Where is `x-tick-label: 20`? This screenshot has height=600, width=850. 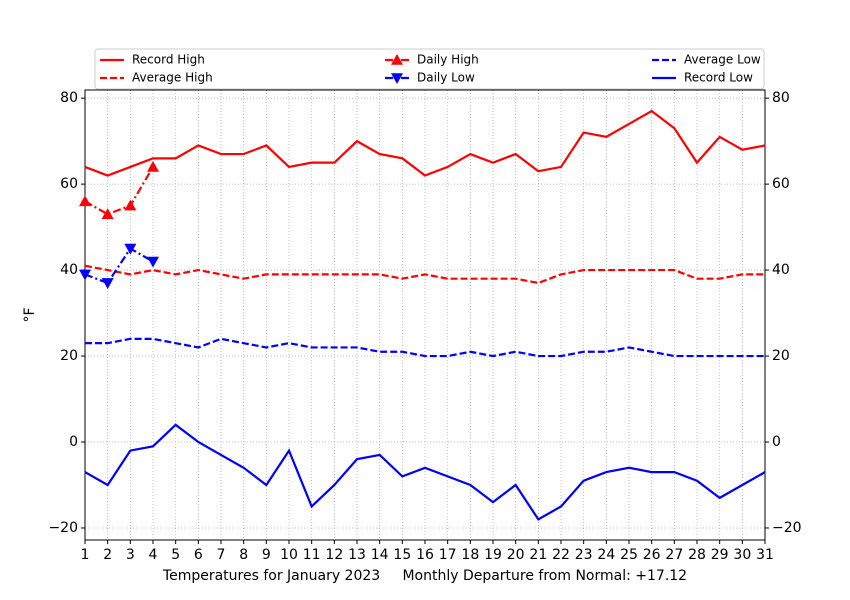
x-tick-label: 20 is located at coordinates (516, 555).